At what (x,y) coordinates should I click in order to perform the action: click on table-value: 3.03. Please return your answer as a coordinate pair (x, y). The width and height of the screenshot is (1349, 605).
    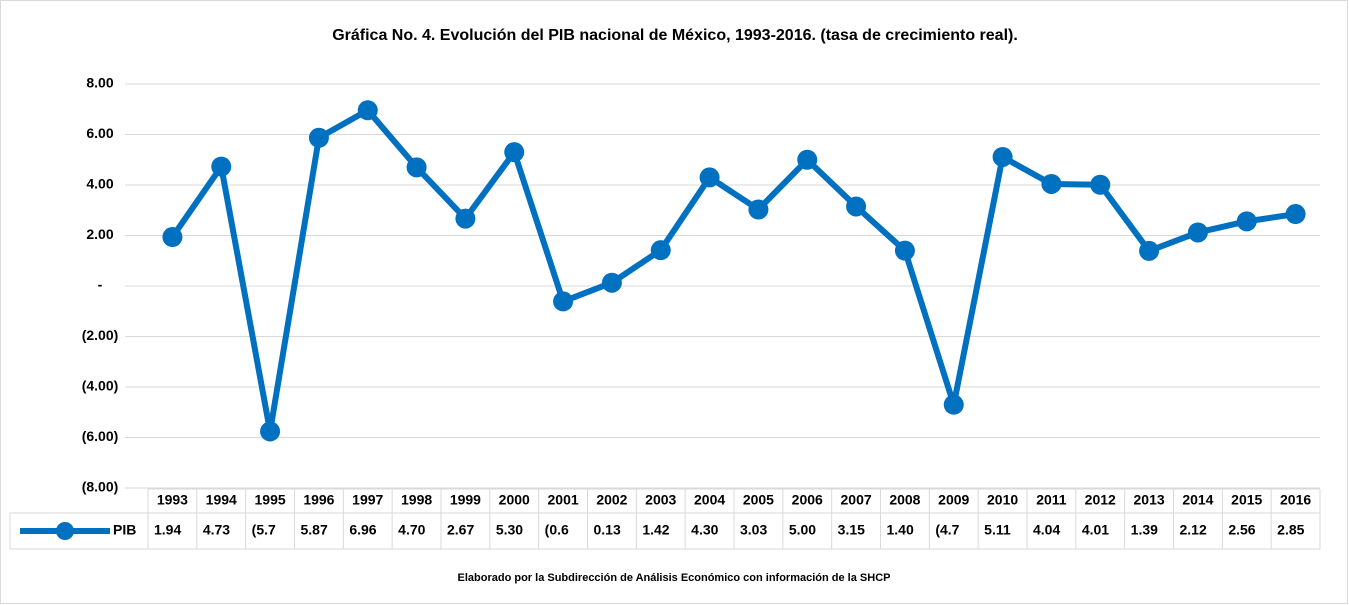
    Looking at the image, I should click on (753, 530).